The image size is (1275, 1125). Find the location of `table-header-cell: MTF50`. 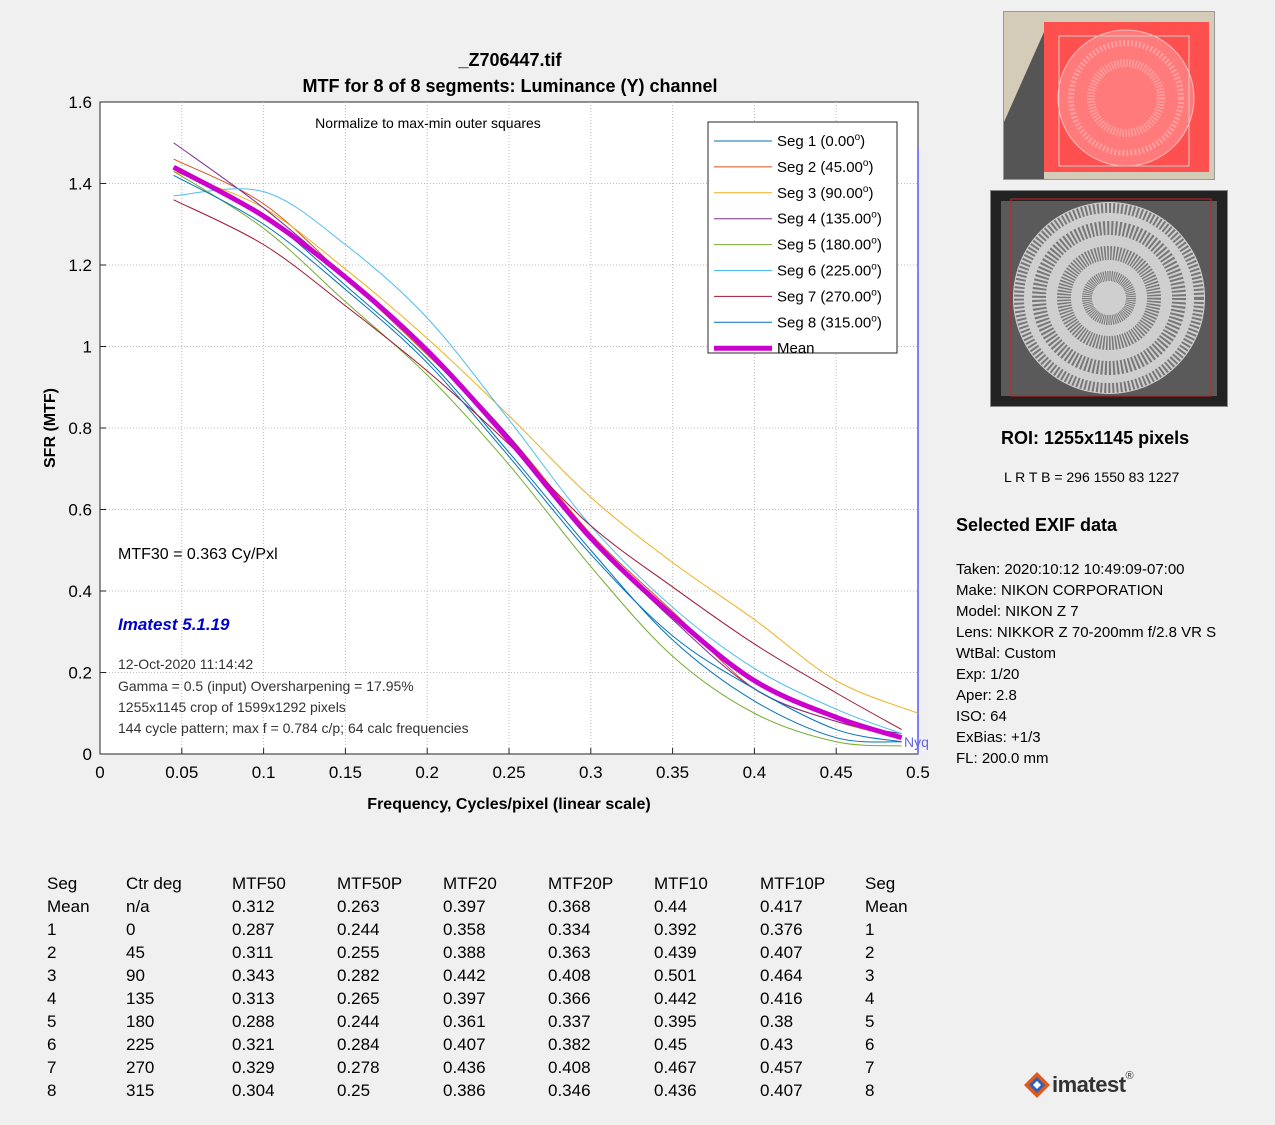

table-header-cell: MTF50 is located at coordinates (259, 883).